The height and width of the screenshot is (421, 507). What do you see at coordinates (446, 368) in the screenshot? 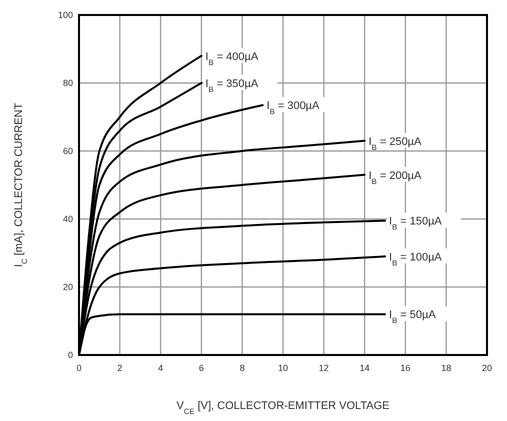
I see `x-tick-label: 18` at bounding box center [446, 368].